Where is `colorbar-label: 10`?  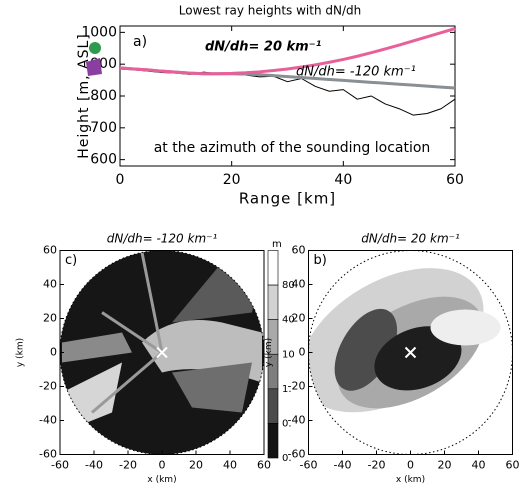
colorbar-label: 10 is located at coordinates (288, 354).